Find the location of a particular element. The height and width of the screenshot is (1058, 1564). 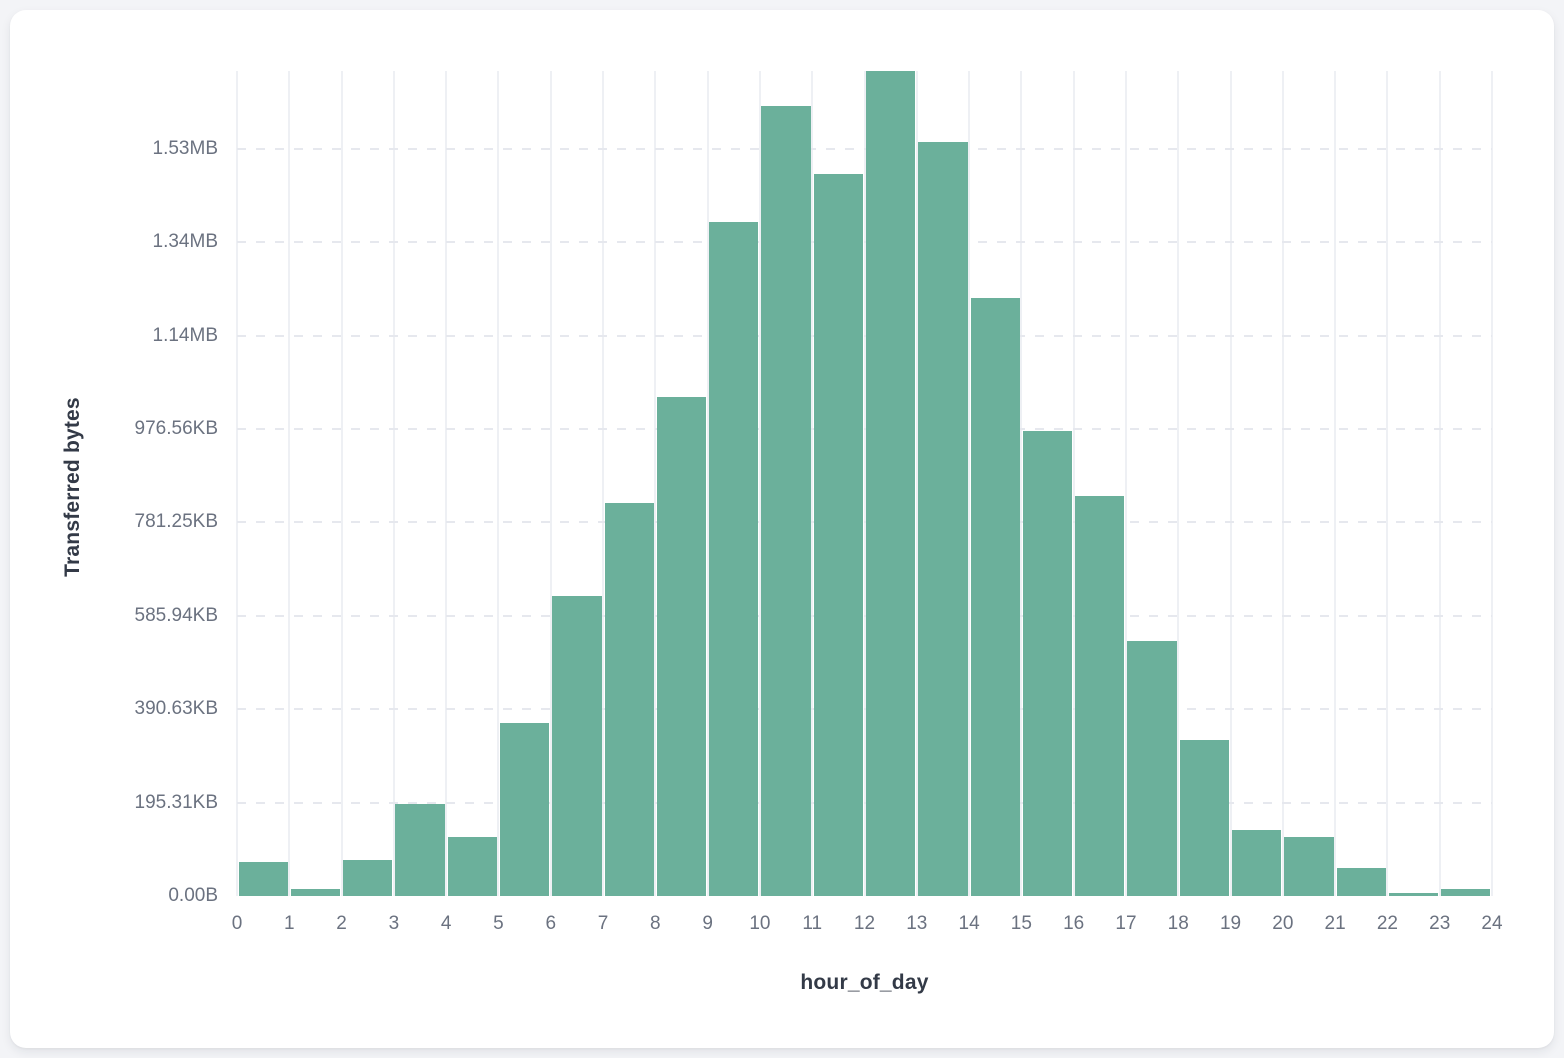

x-tick-label: 21 is located at coordinates (1335, 923).